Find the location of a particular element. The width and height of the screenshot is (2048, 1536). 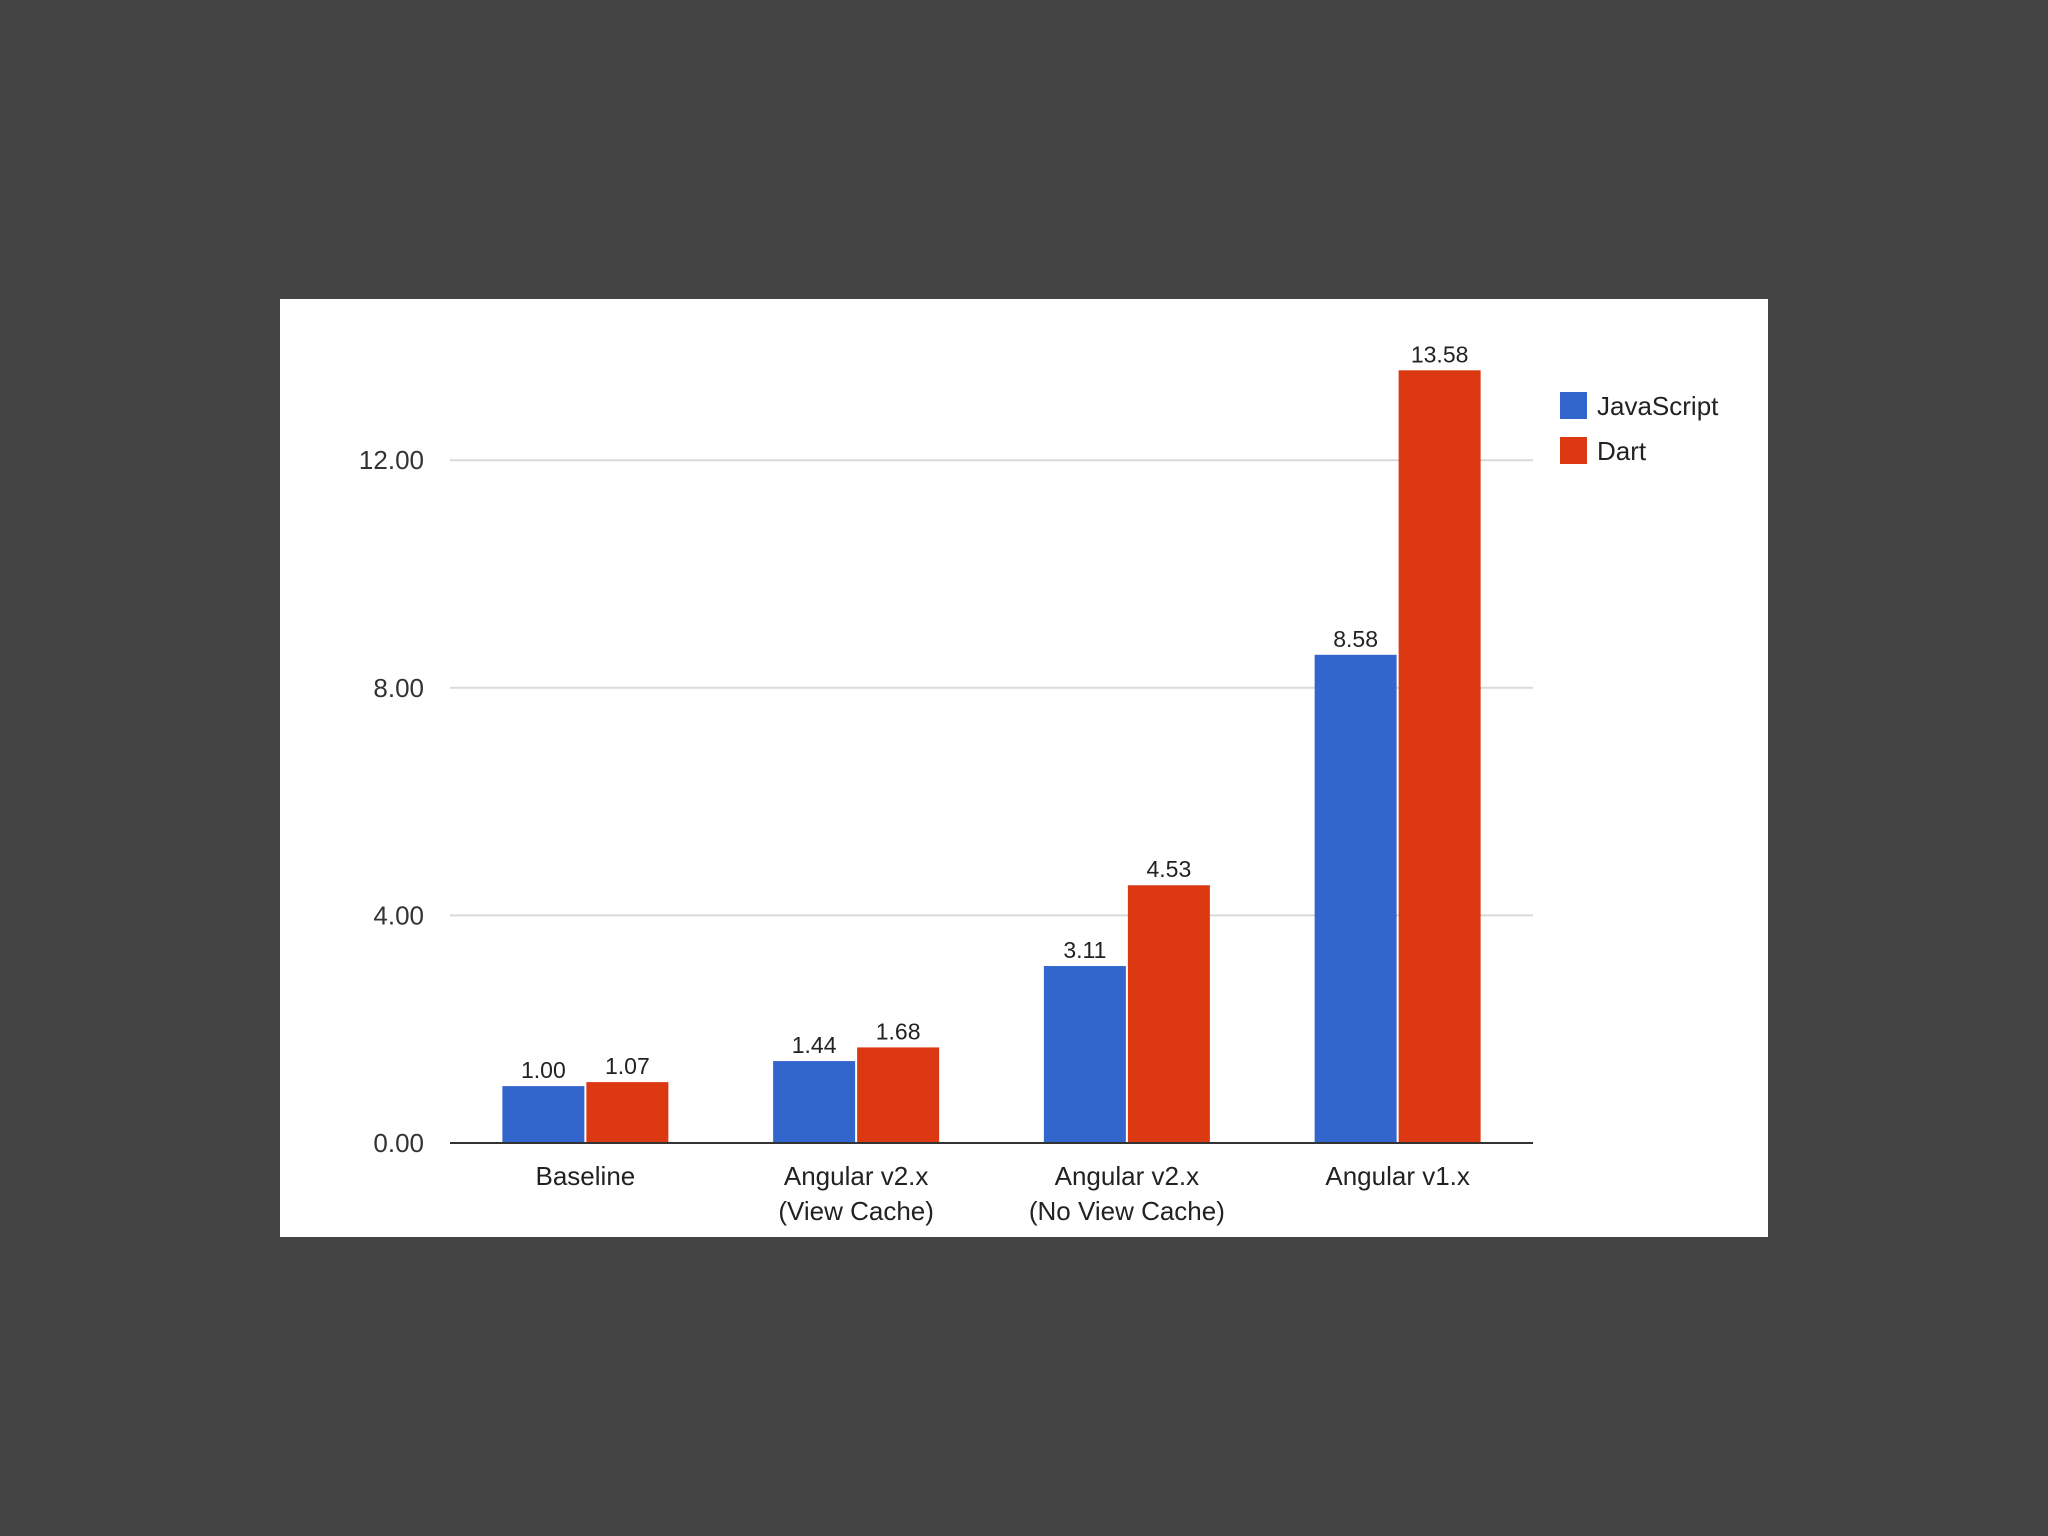

y-tick-label: 12.00 is located at coordinates (391, 460).